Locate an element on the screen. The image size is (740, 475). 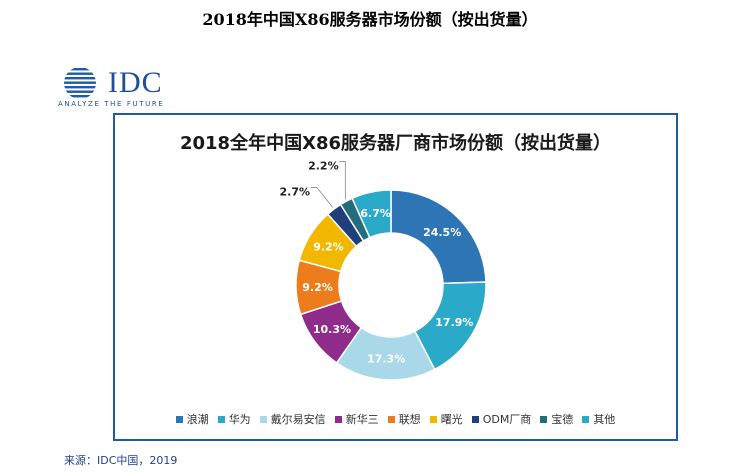
legend-item: 联想 is located at coordinates (404, 419).